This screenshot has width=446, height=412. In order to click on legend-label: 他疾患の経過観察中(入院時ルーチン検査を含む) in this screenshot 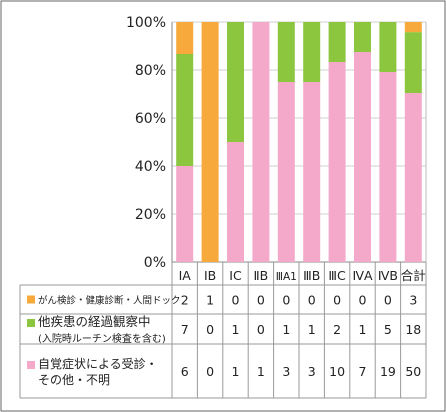, I will do `click(102, 329)`.